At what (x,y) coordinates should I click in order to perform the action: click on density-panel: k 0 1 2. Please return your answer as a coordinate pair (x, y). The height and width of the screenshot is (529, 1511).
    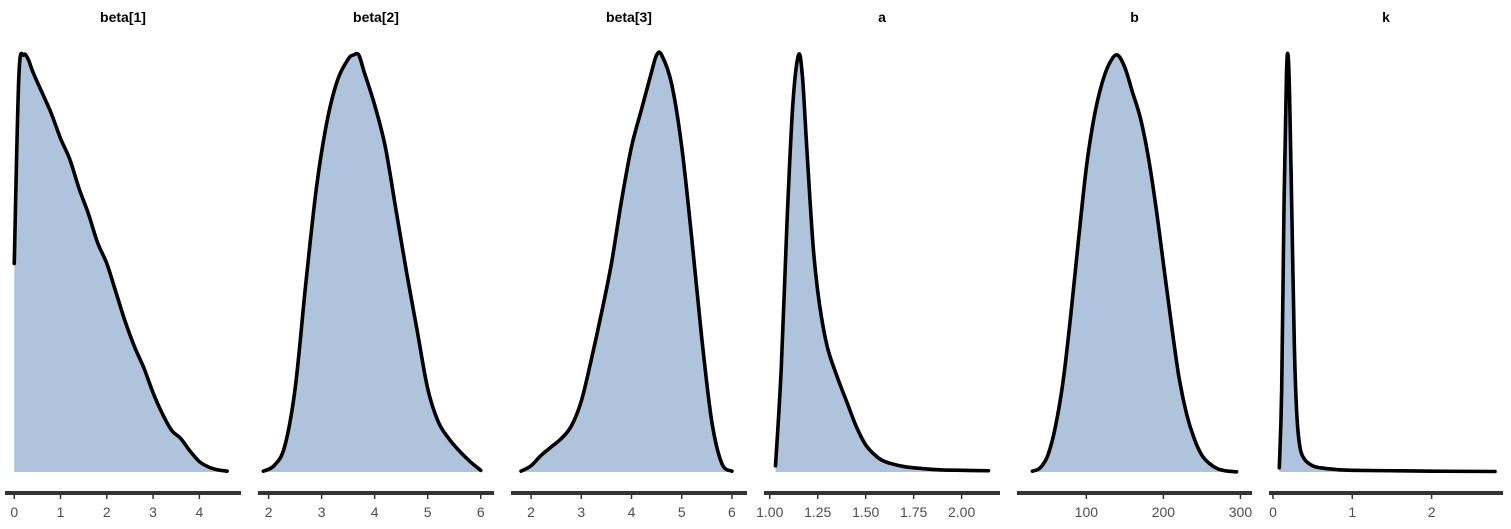
    Looking at the image, I should click on (1386, 264).